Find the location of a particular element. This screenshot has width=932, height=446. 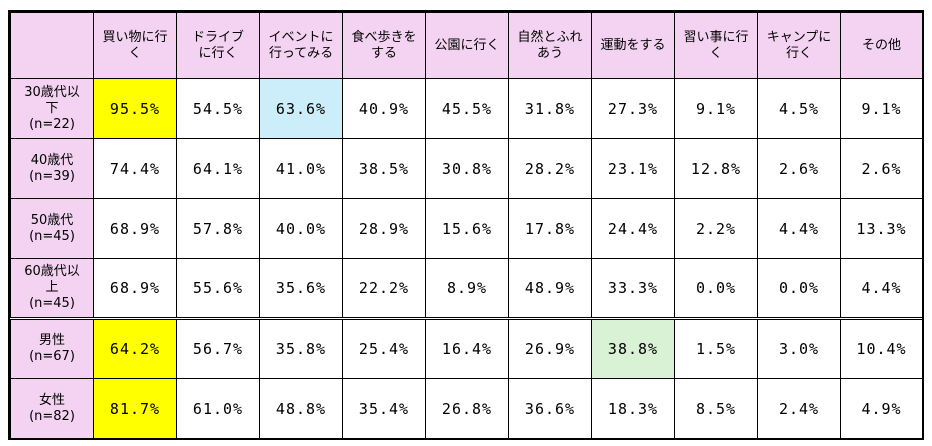

column-header-line: 自然とふれ is located at coordinates (550, 37).